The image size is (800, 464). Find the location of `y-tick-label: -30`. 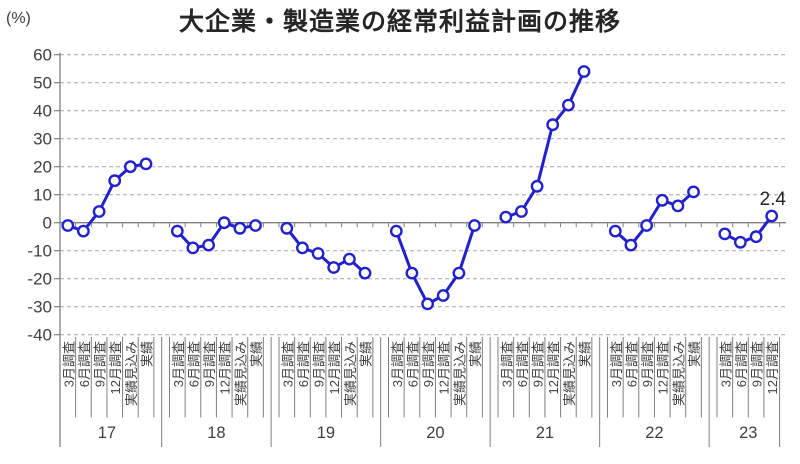

y-tick-label: -30 is located at coordinates (39, 307).